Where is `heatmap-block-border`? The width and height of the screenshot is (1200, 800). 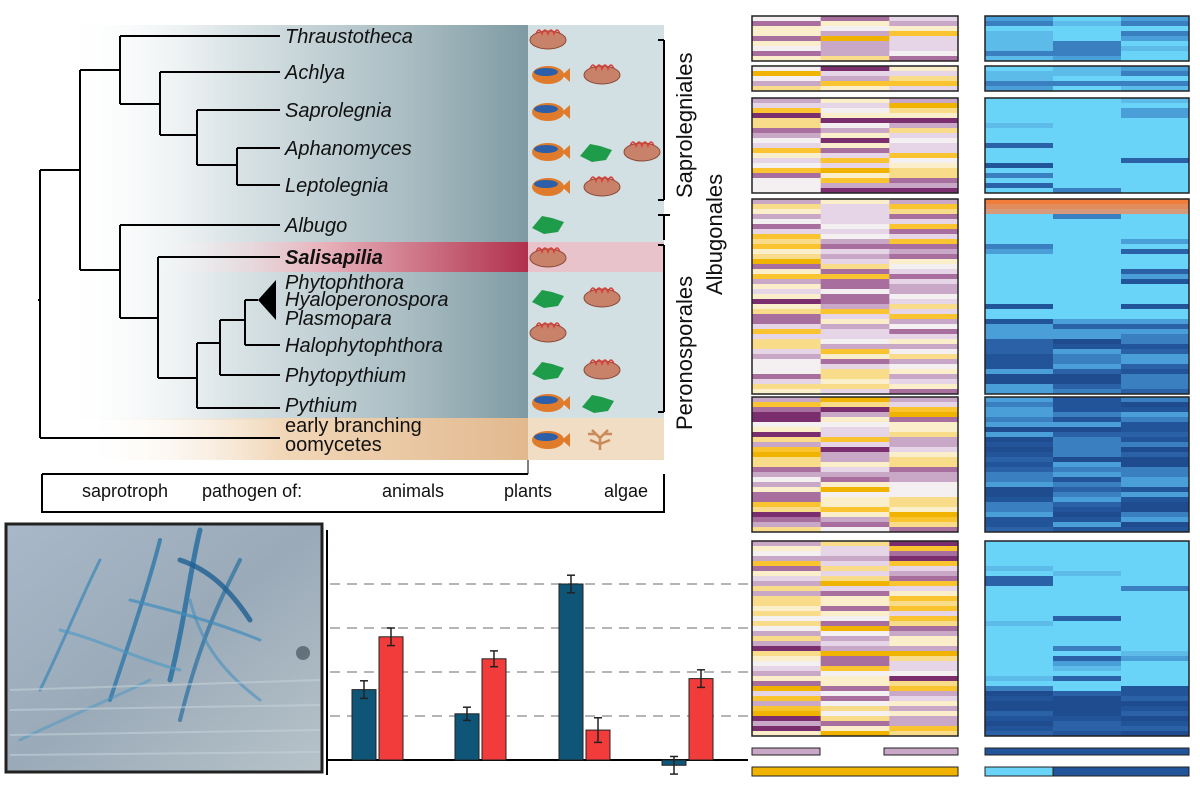 heatmap-block-border is located at coordinates (1087, 296).